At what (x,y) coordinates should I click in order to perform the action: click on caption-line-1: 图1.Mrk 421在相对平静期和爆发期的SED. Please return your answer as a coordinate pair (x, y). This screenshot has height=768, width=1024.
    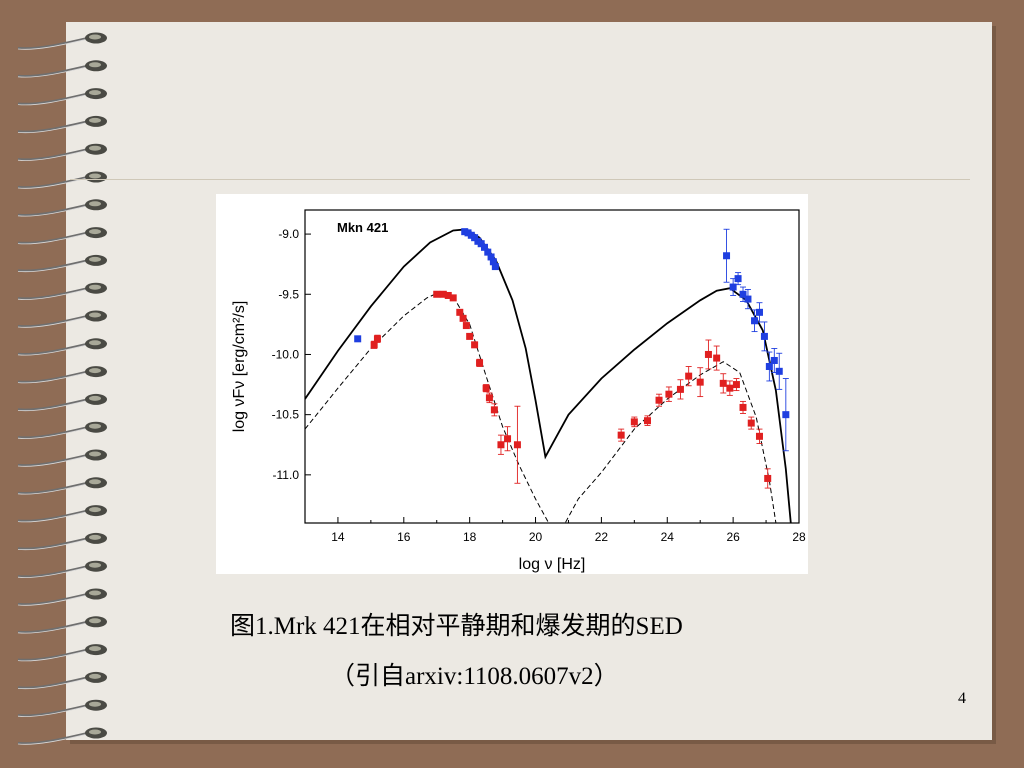
    Looking at the image, I should click on (456, 626).